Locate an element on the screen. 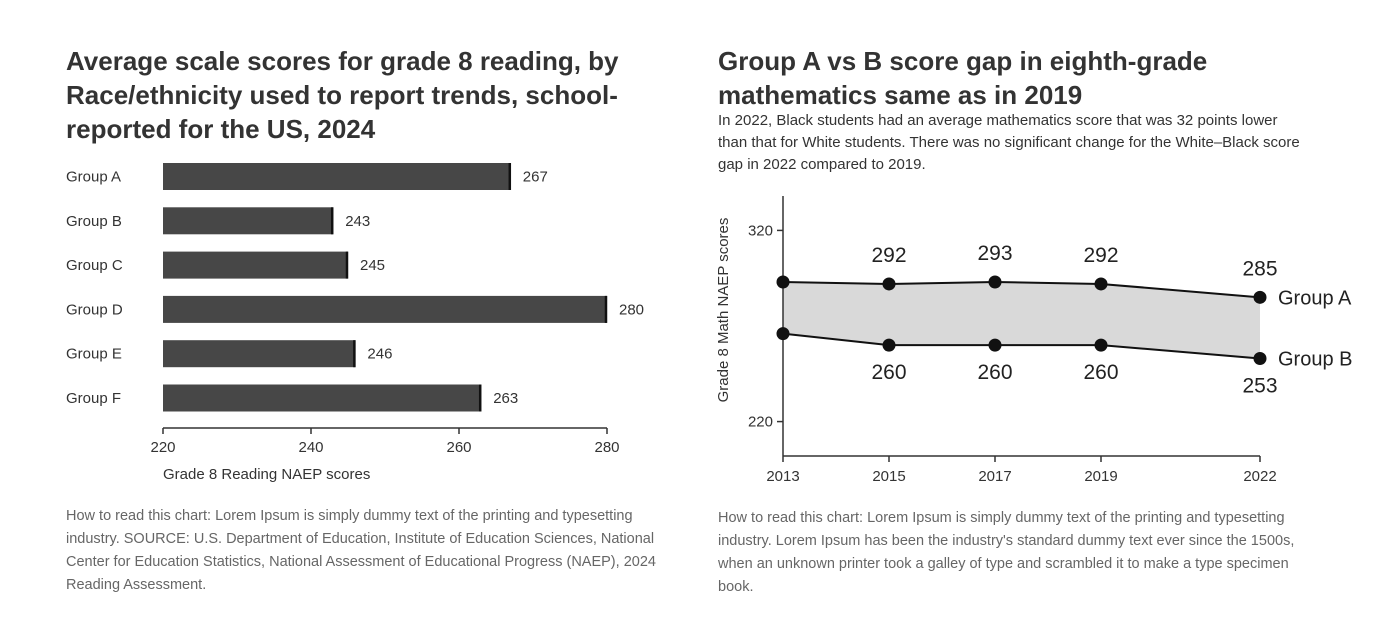  bar-value-label: 243 is located at coordinates (357, 221).